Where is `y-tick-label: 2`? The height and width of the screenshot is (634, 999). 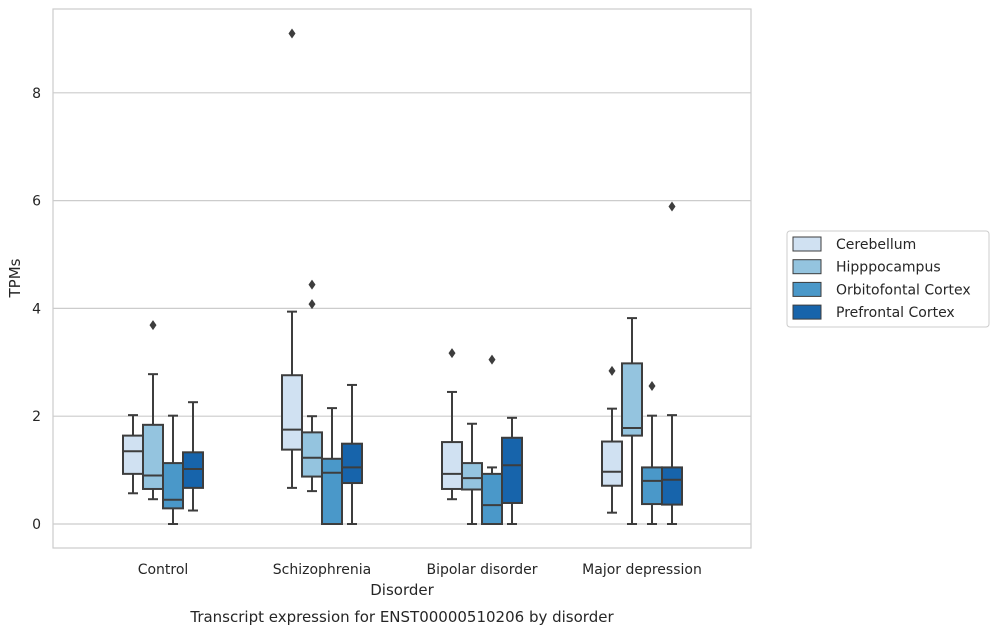 y-tick-label: 2 is located at coordinates (36, 417).